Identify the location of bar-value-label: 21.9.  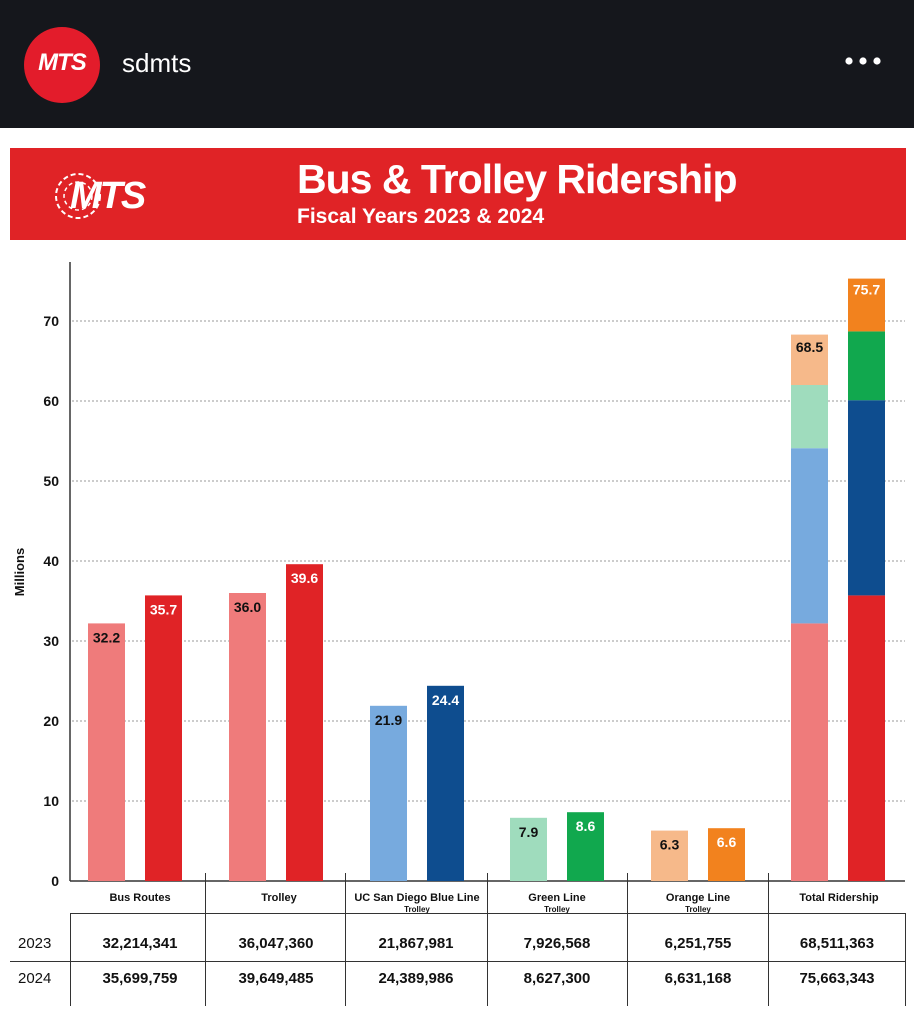
(388, 720).